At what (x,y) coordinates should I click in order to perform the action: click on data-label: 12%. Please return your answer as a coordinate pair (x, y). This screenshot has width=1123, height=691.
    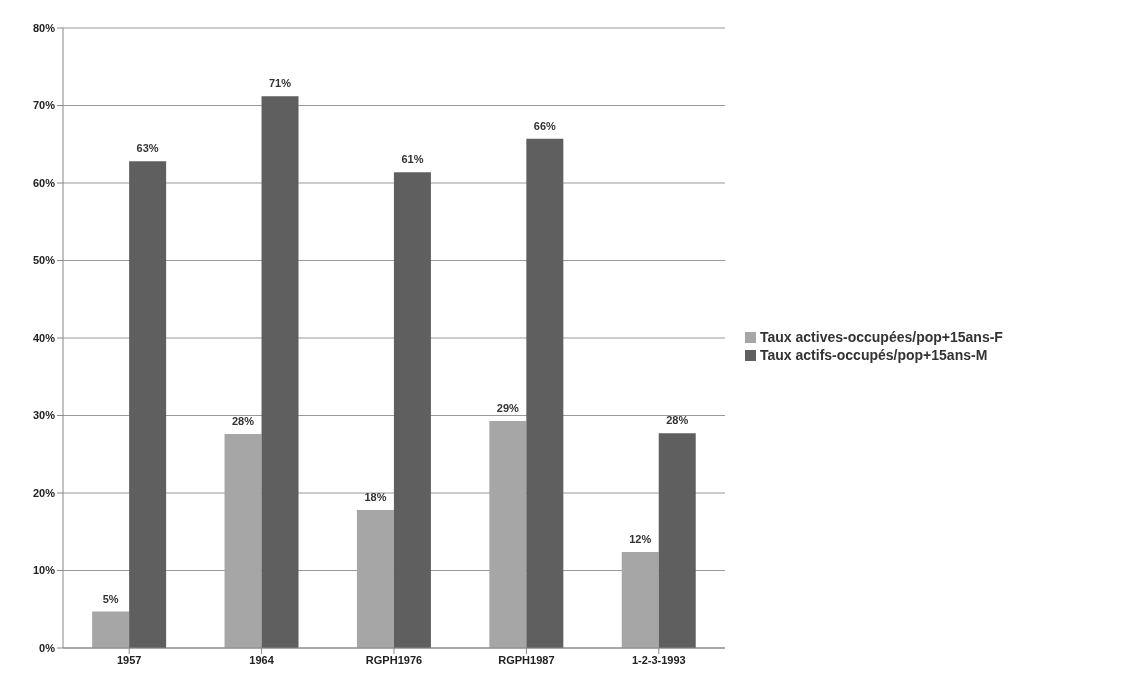
    Looking at the image, I should click on (640, 538).